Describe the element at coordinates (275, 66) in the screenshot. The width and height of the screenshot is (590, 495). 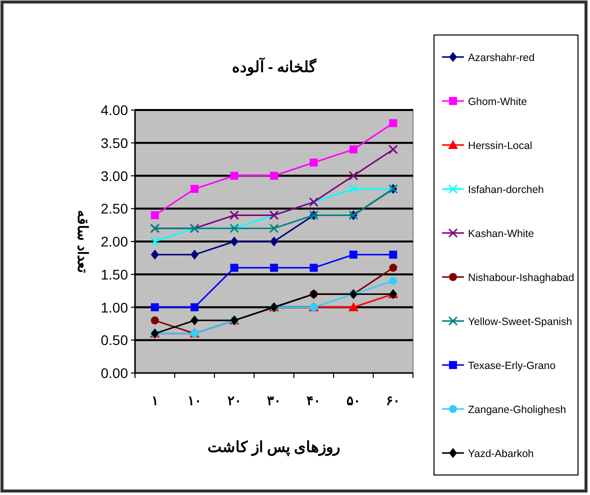
I see `chart-title: گلخانه - آلوده` at that location.